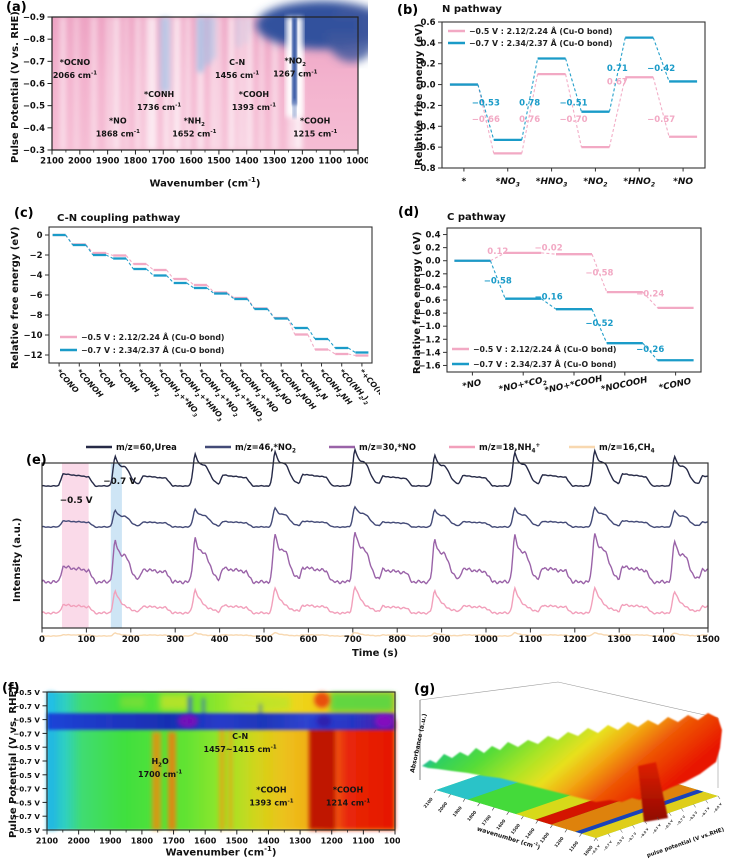 This screenshot has height=861, width=731. I want to click on delta-label: −0.51, so click(573, 103).